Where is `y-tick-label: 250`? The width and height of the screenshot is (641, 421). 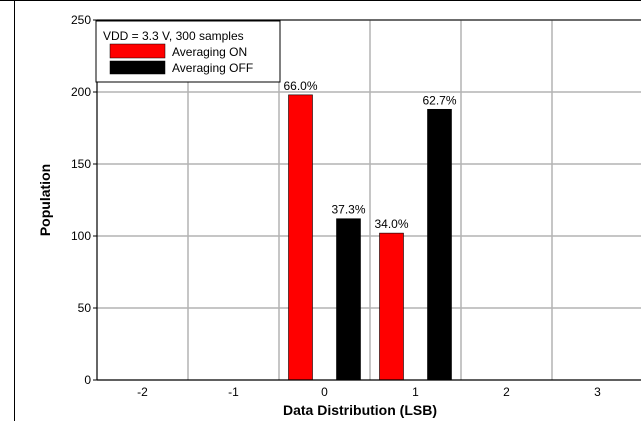 y-tick-label: 250 is located at coordinates (81, 20).